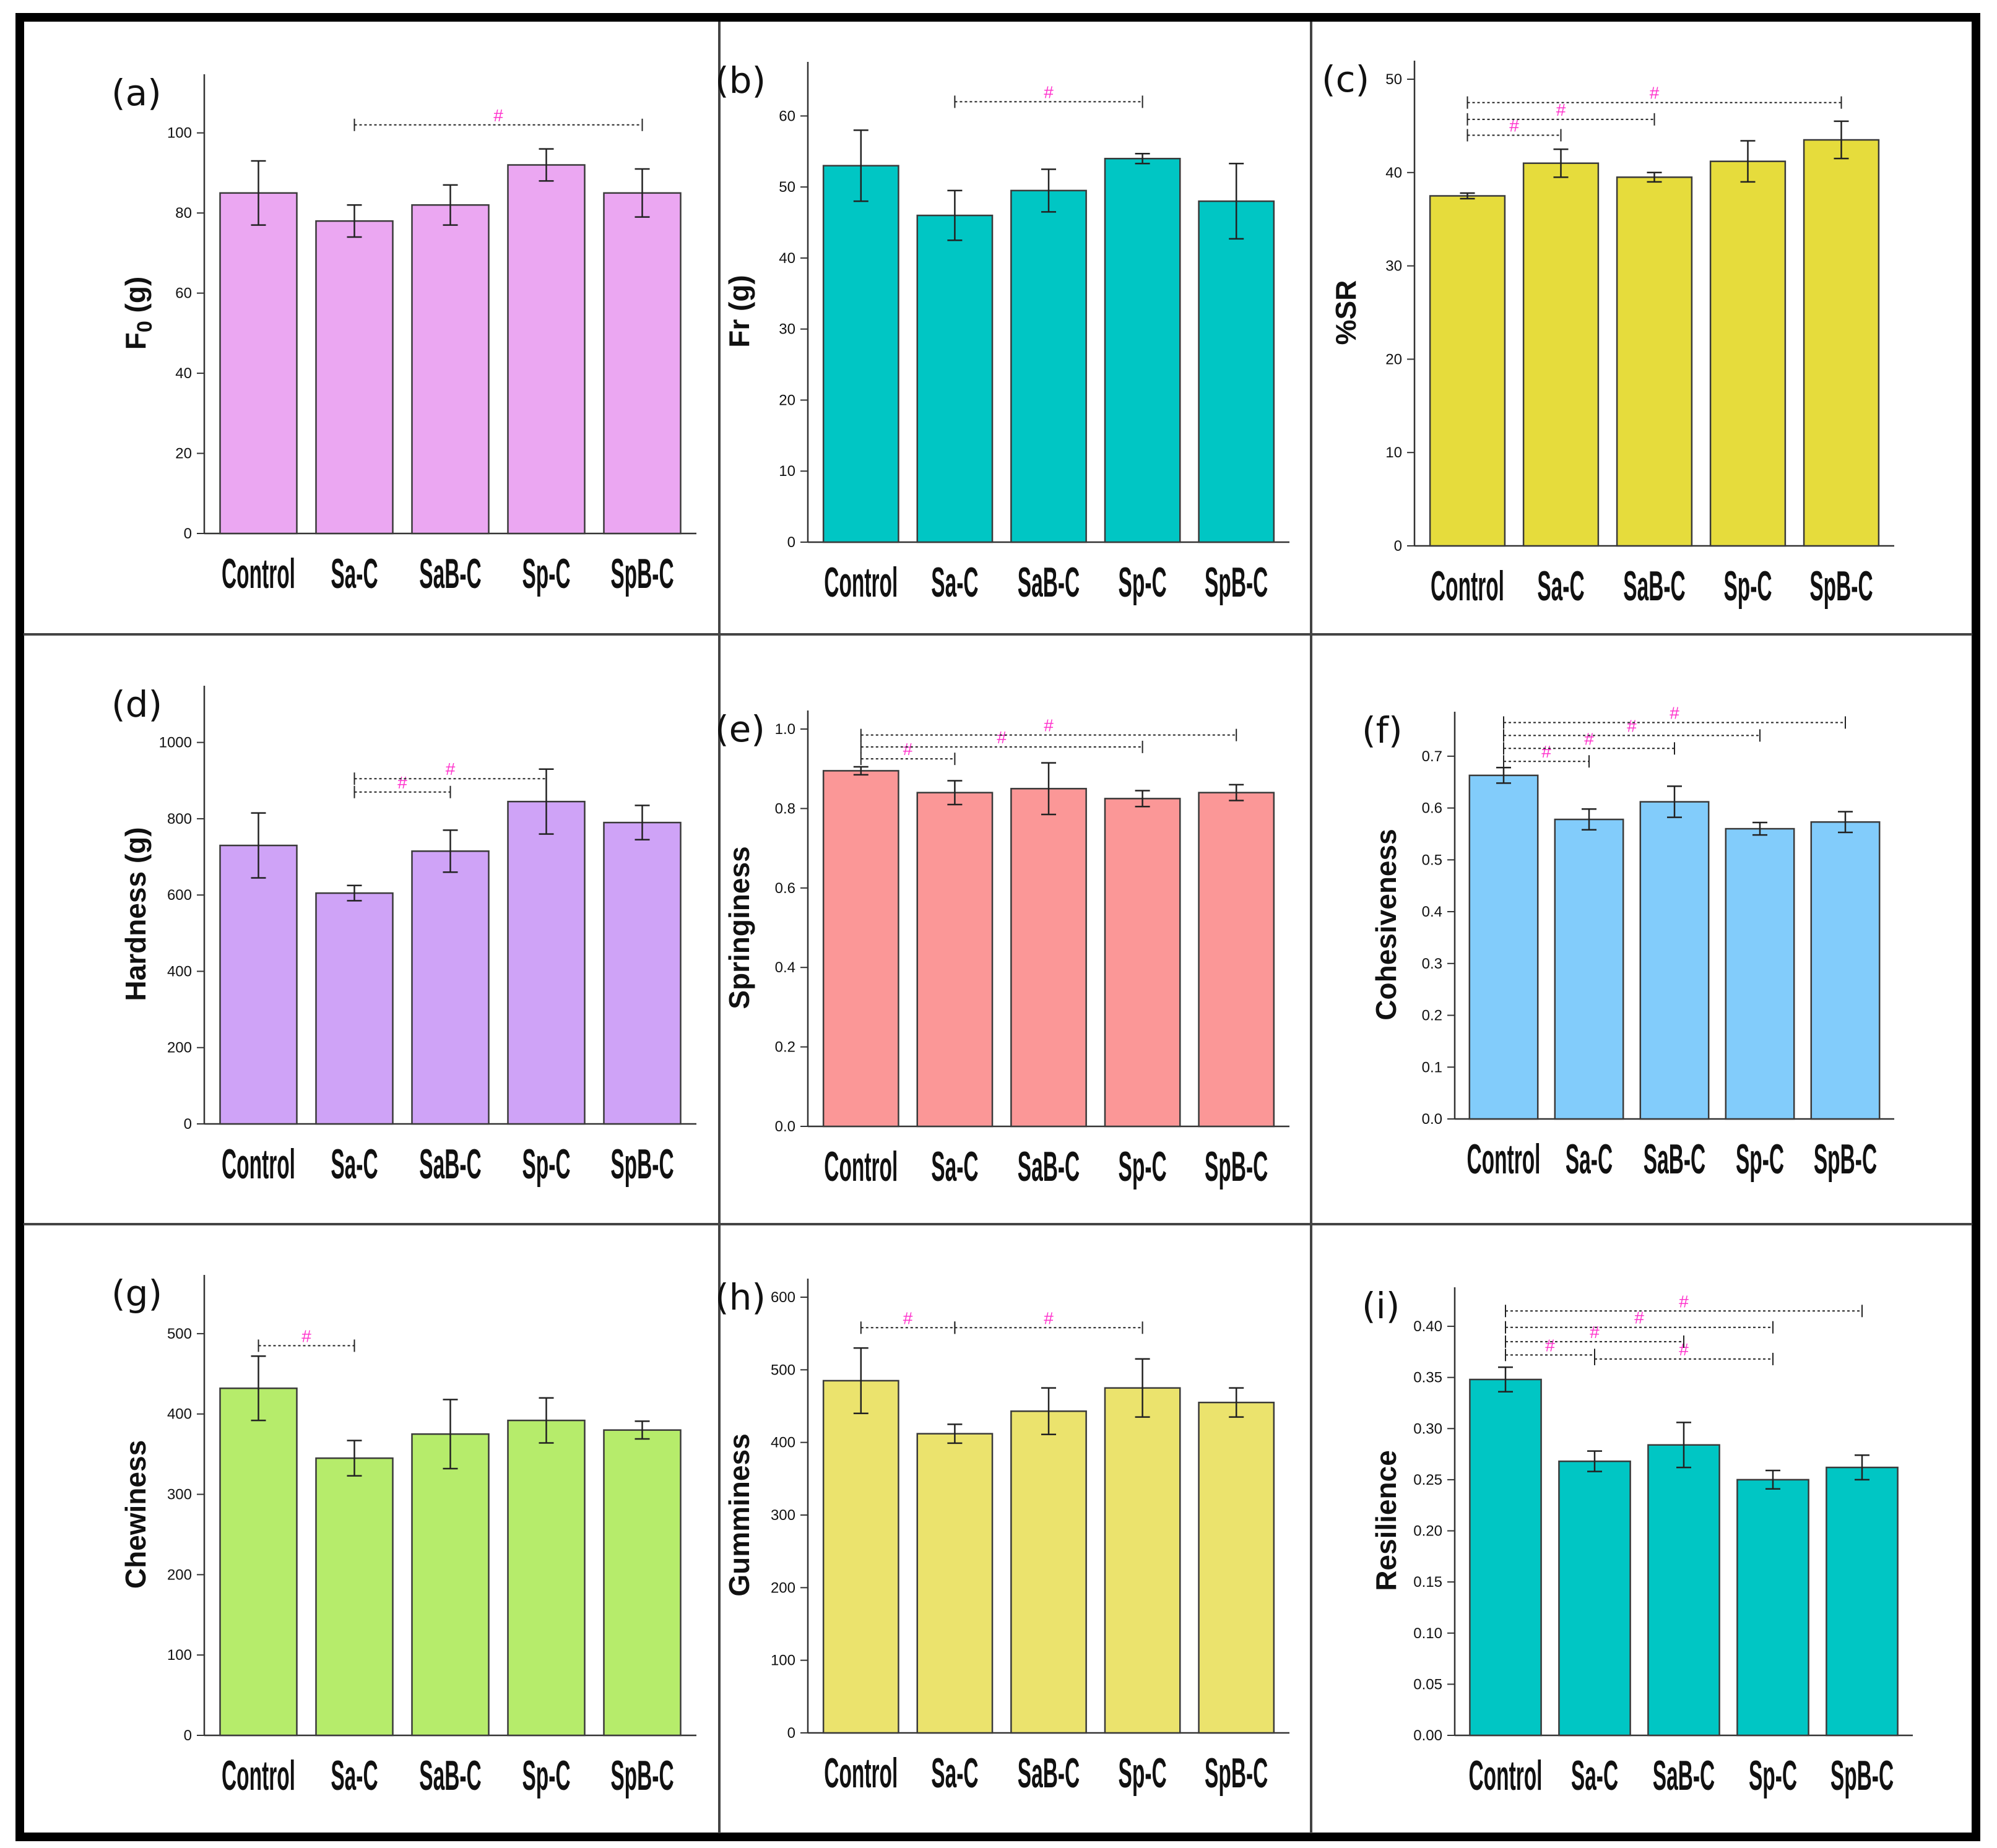  I want to click on y-tick-label: 300, so click(179, 1495).